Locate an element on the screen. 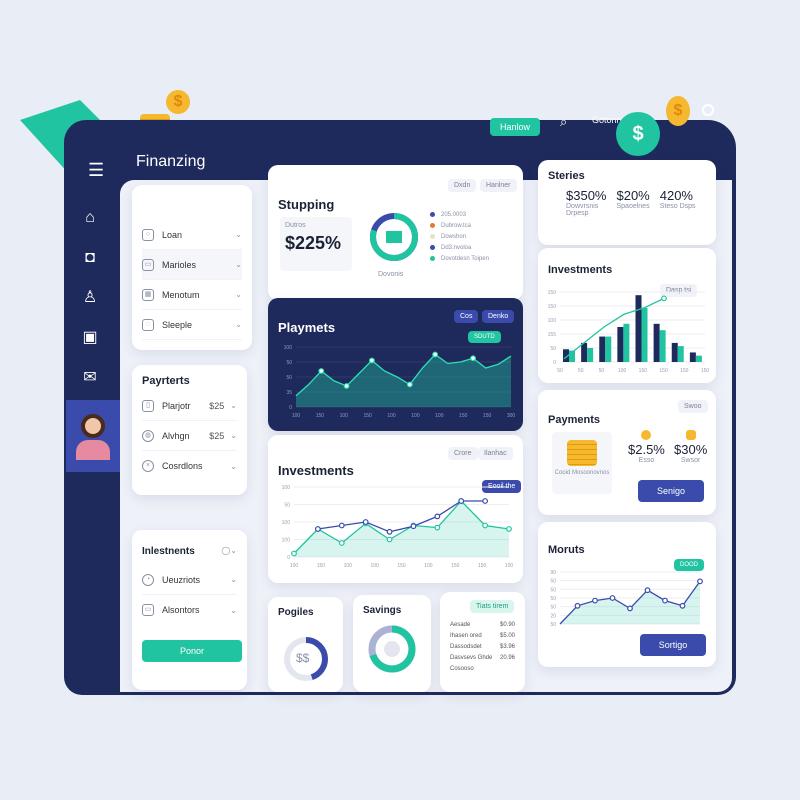  chevron-down-icon: ◯⌄ is located at coordinates (229, 550).